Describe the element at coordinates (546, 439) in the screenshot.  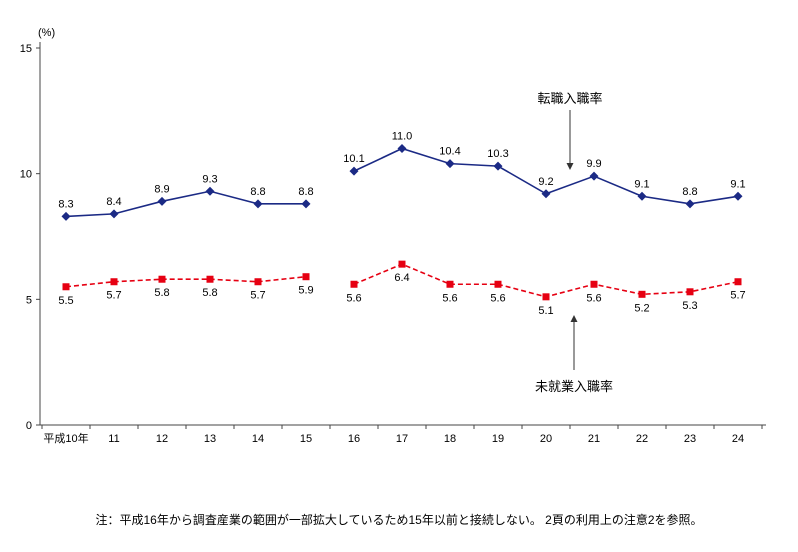
I see `x-tick-label: 20` at that location.